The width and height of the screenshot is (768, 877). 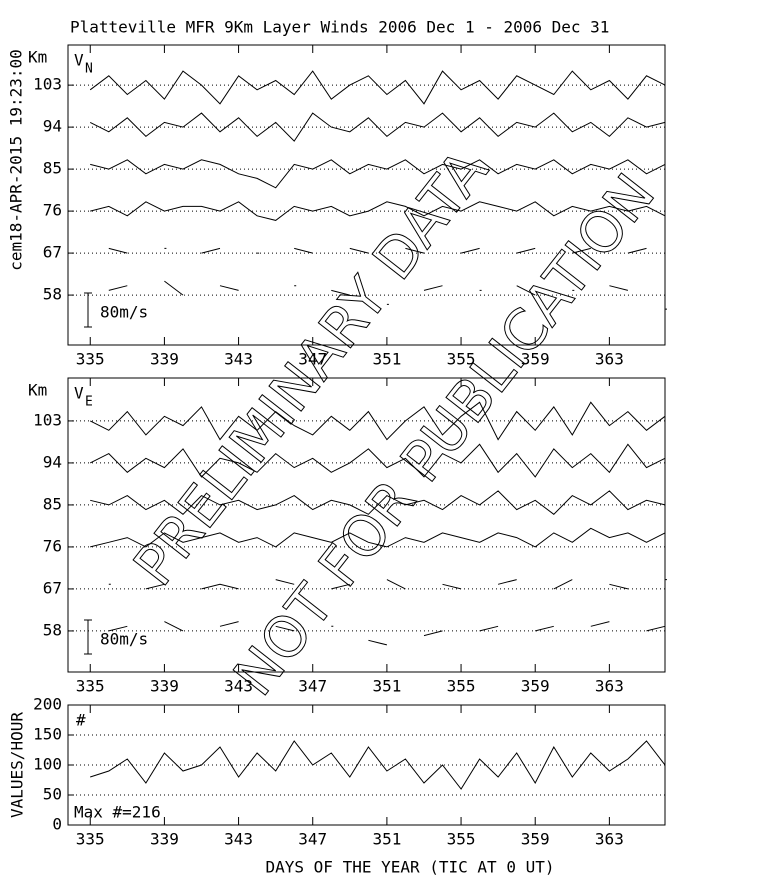 I want to click on y-tick-label: 100, so click(x=47, y=764).